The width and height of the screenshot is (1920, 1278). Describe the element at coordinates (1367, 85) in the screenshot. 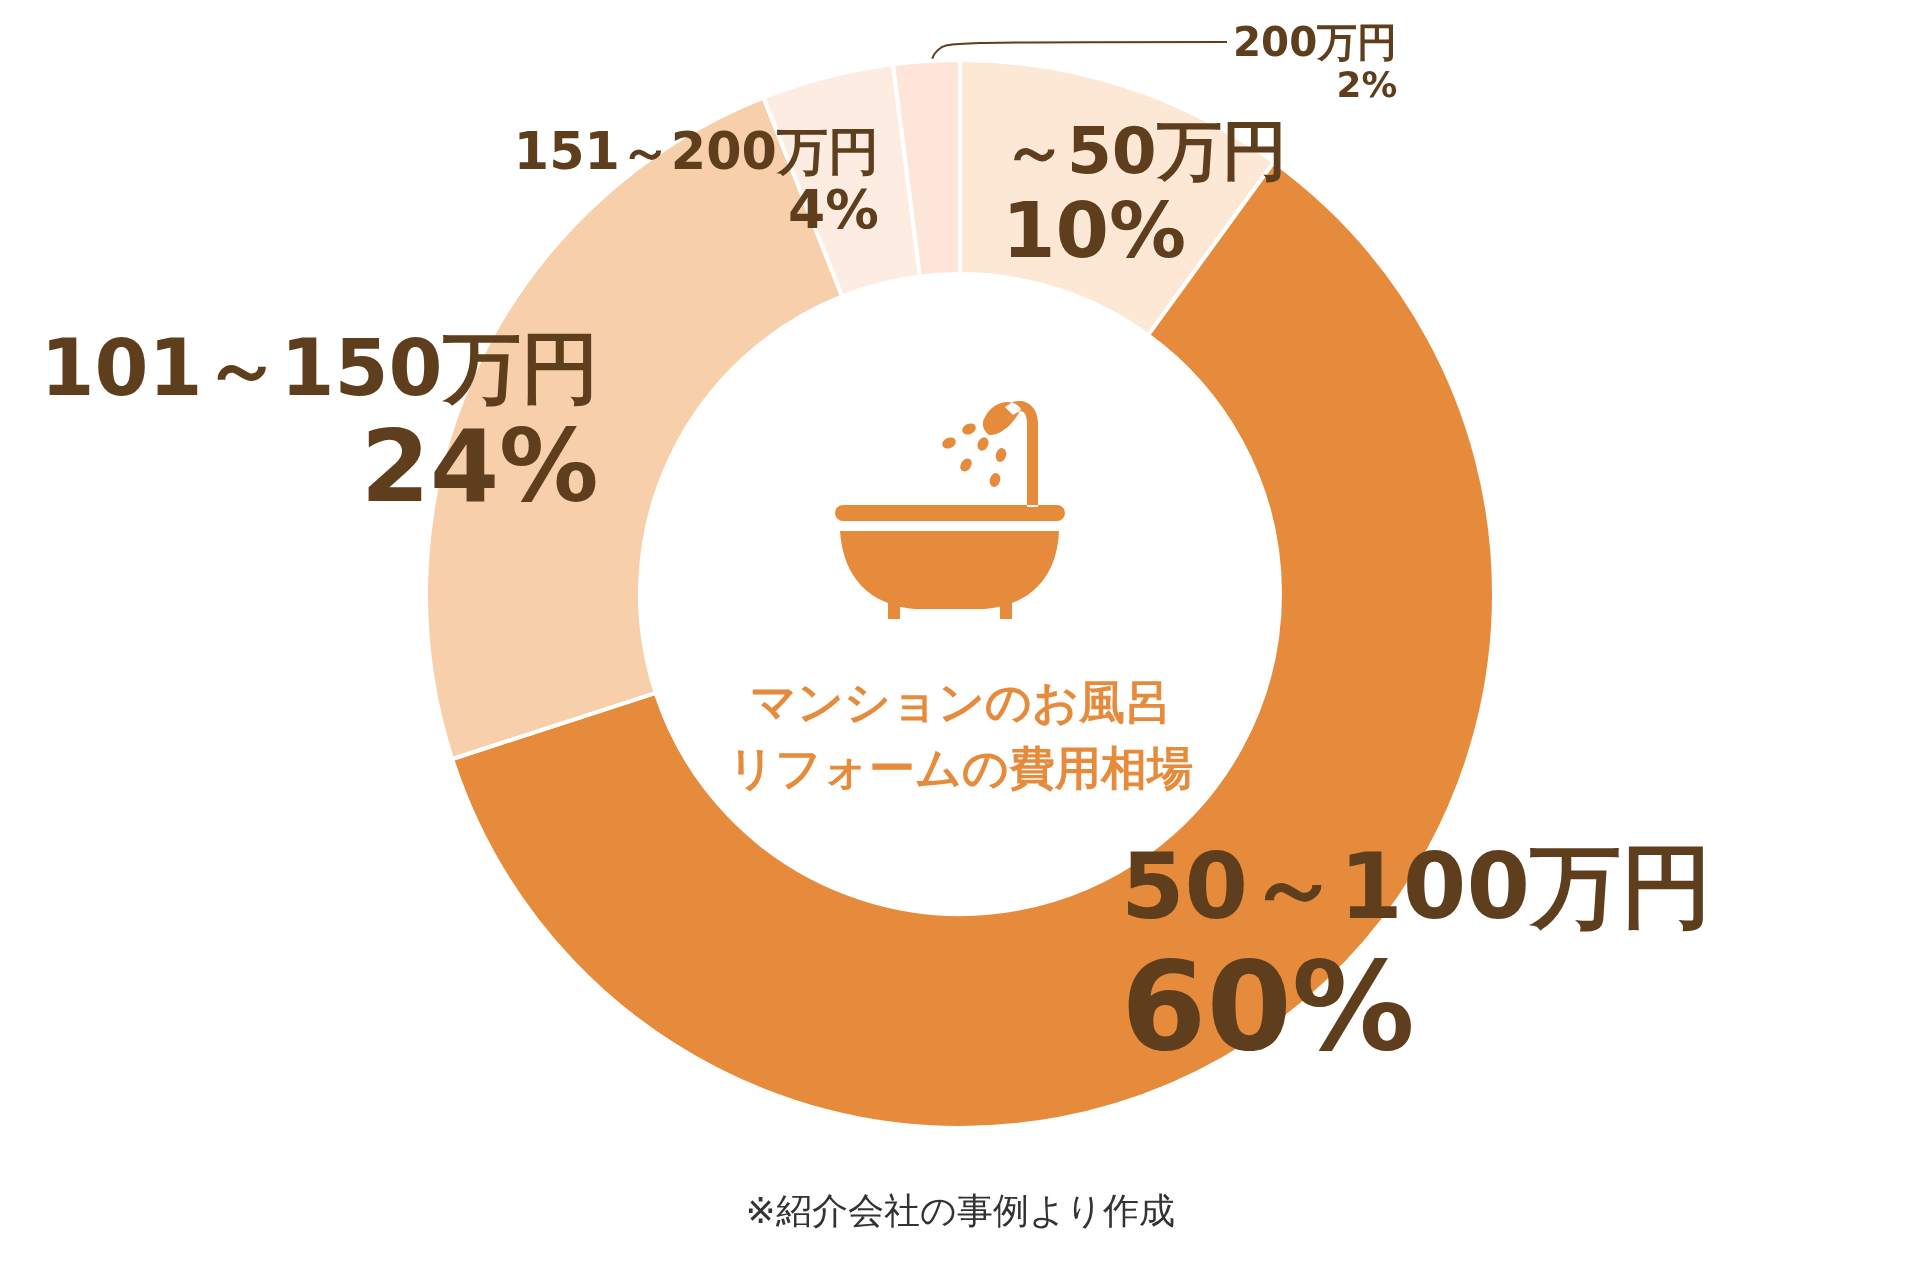

I see `data-label: 2%` at that location.